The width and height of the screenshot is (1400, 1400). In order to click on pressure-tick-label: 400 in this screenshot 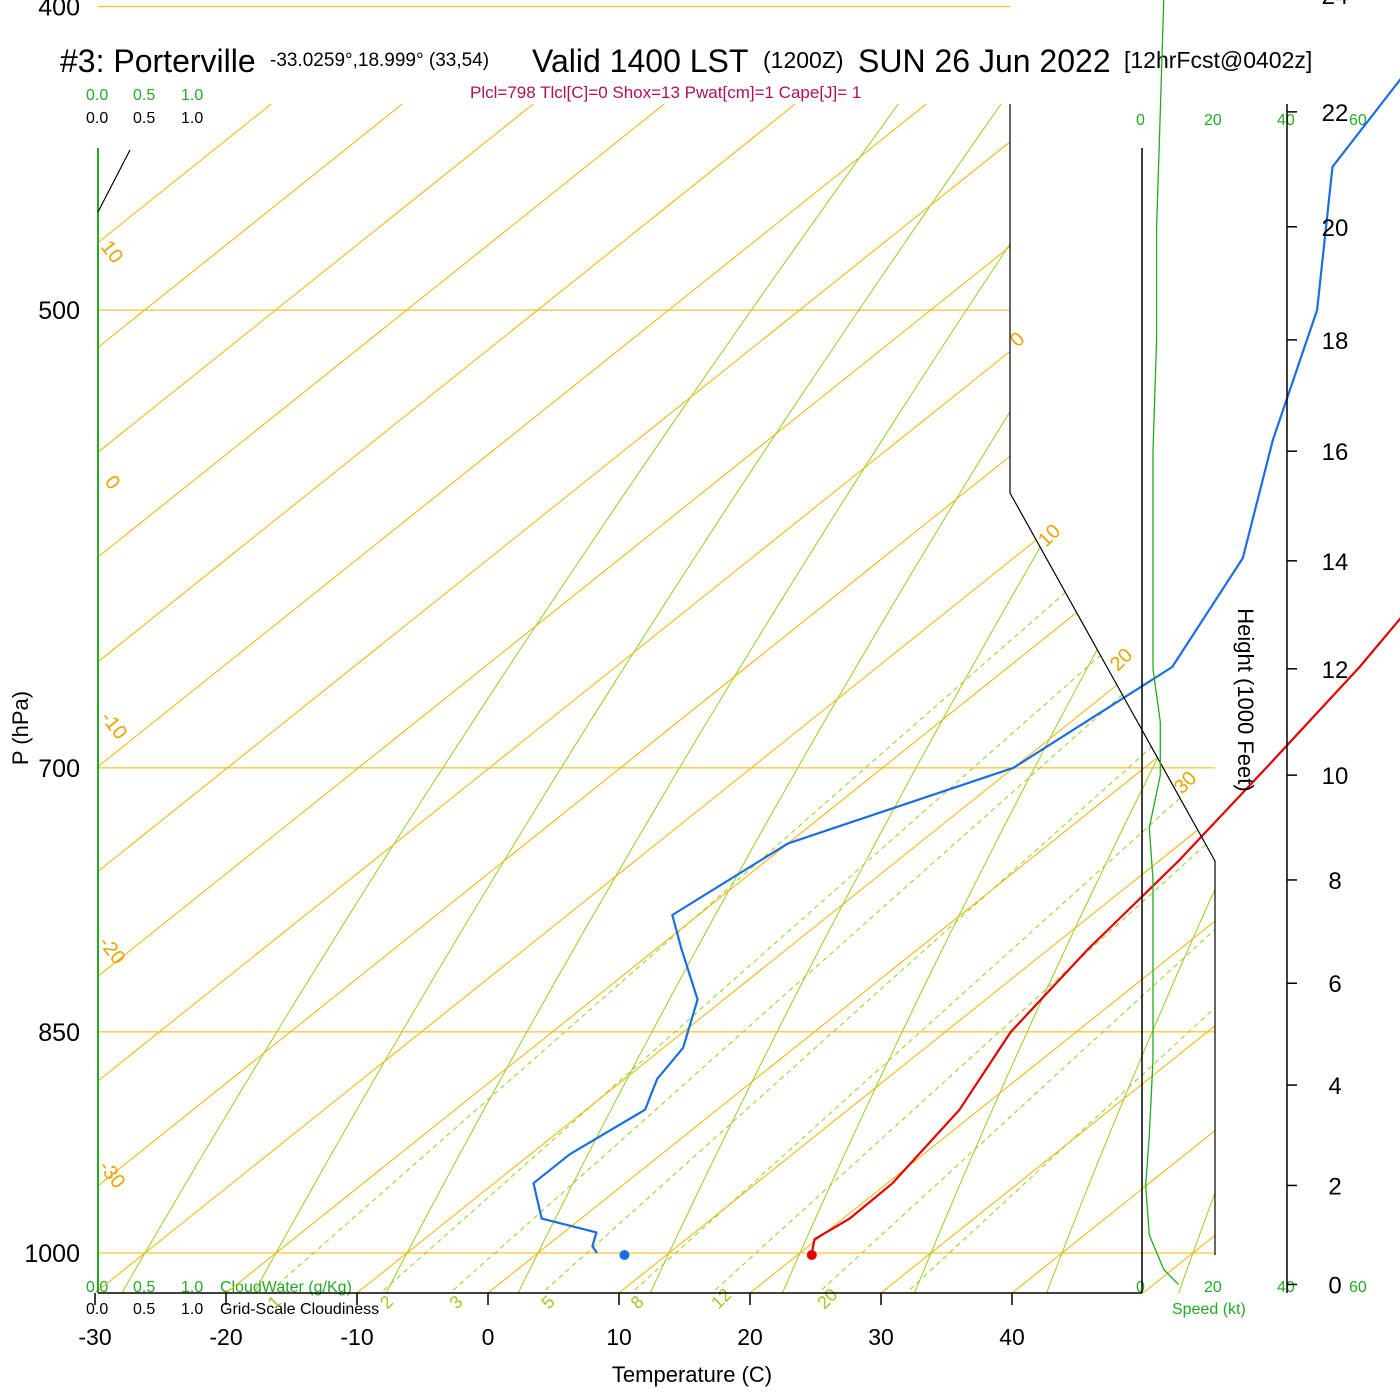, I will do `click(59, 11)`.